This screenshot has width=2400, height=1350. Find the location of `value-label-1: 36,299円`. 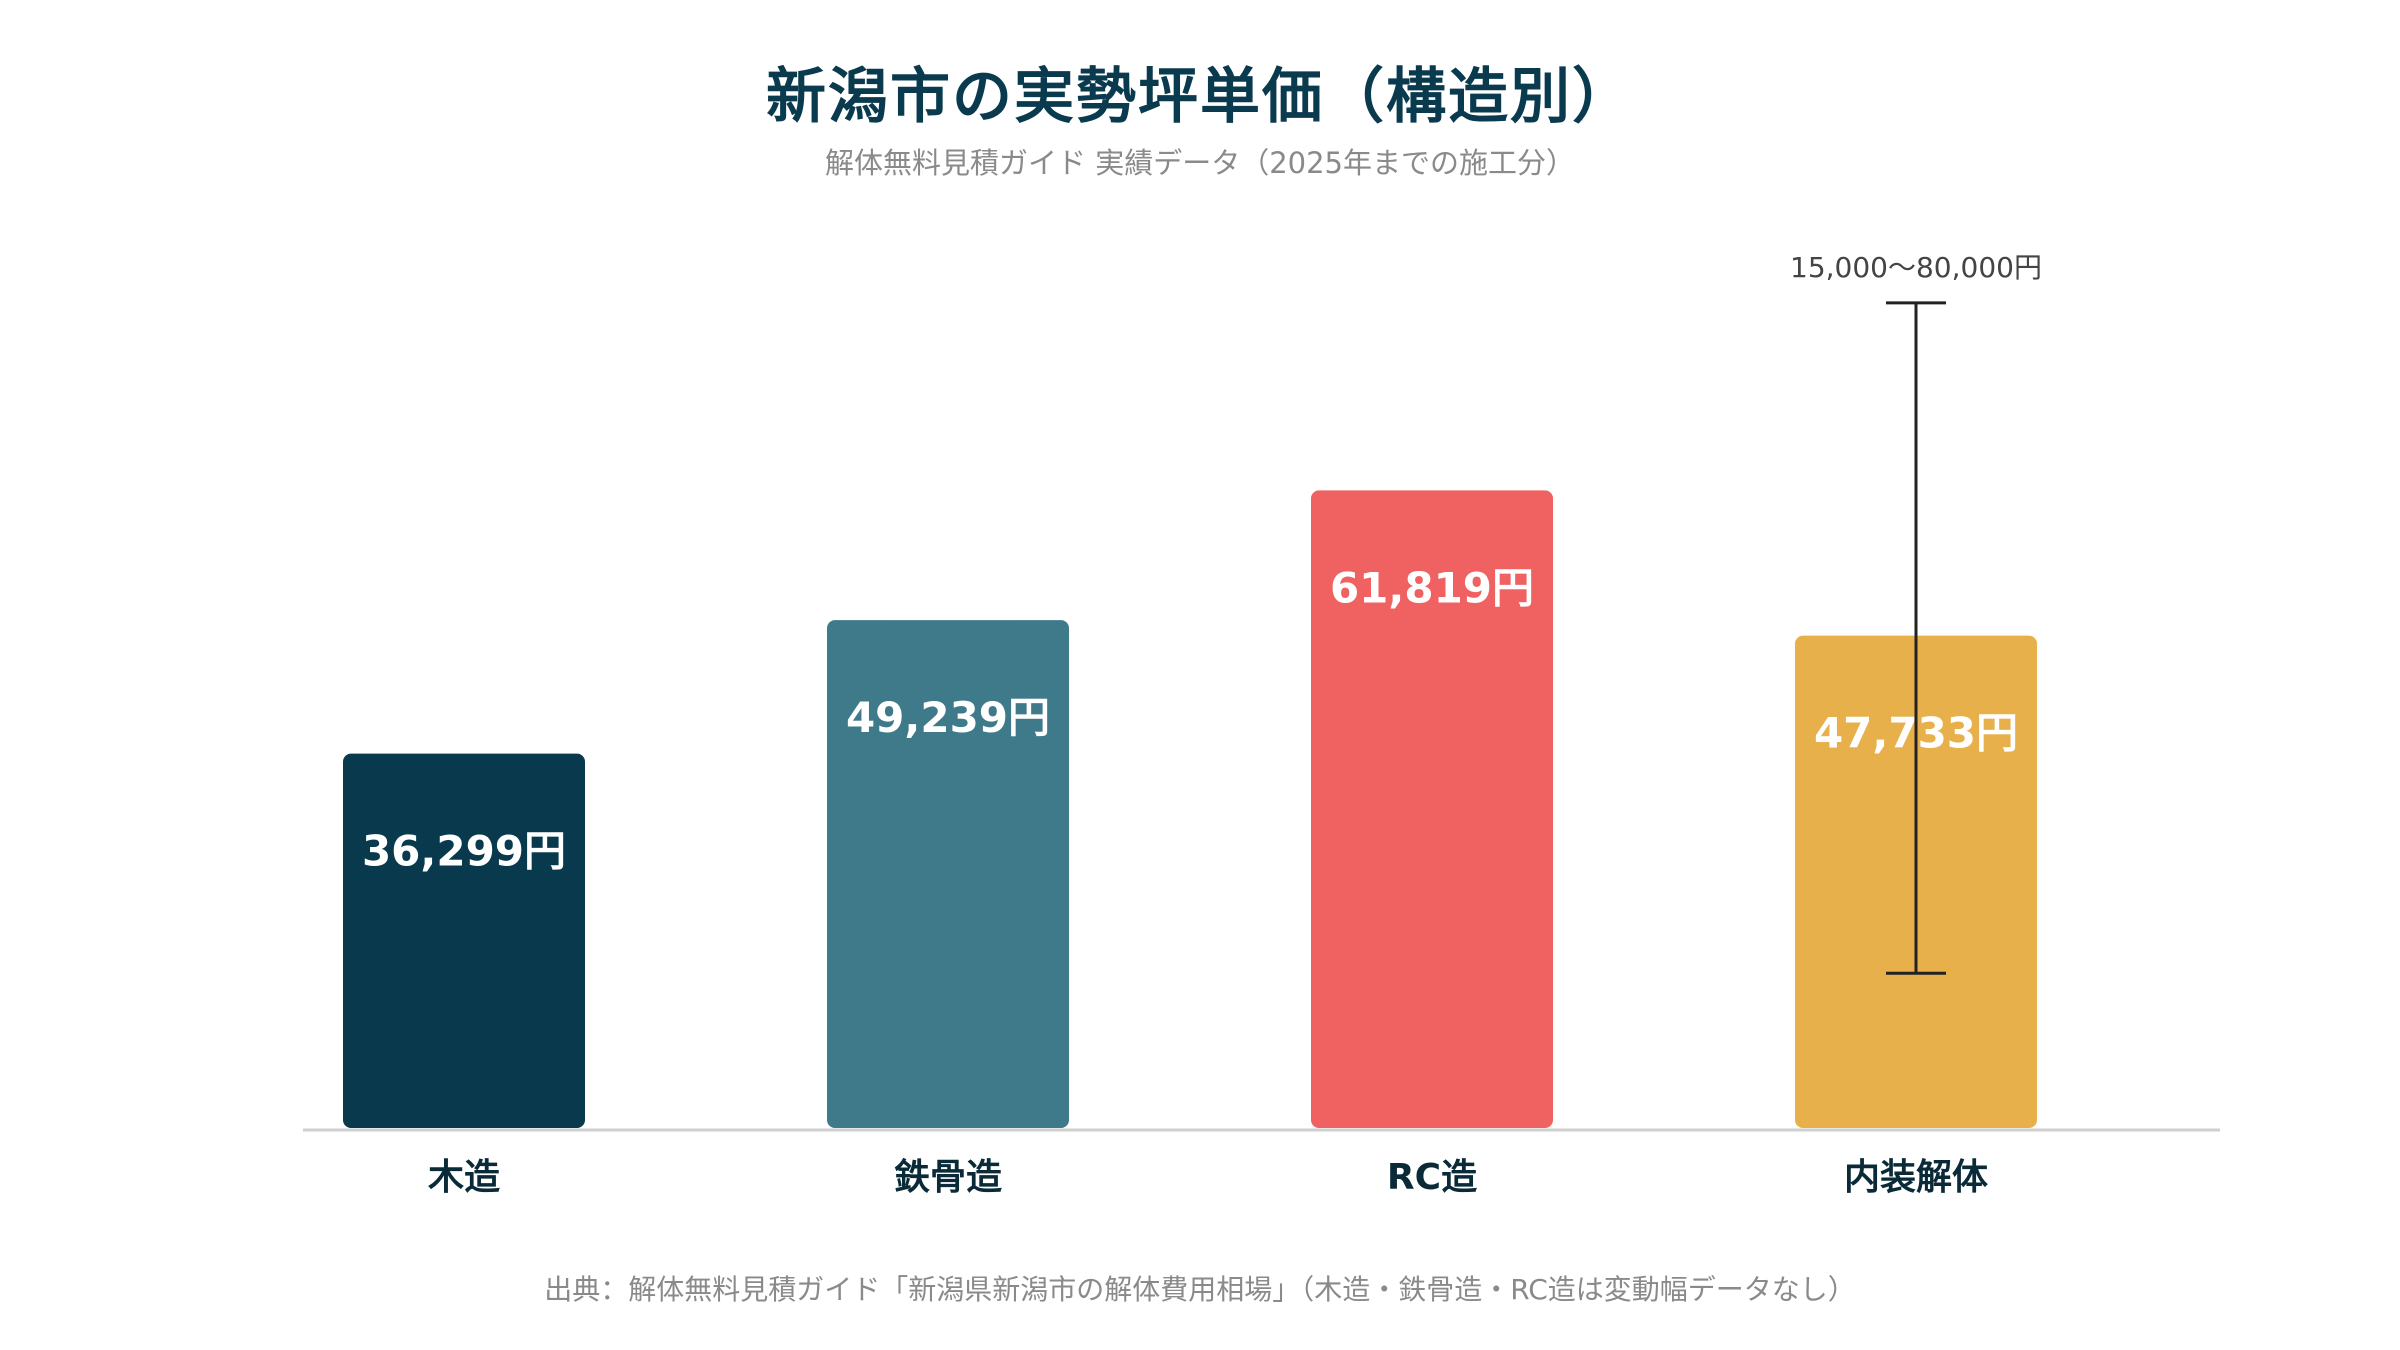

value-label-1: 36,299円 is located at coordinates (464, 851).